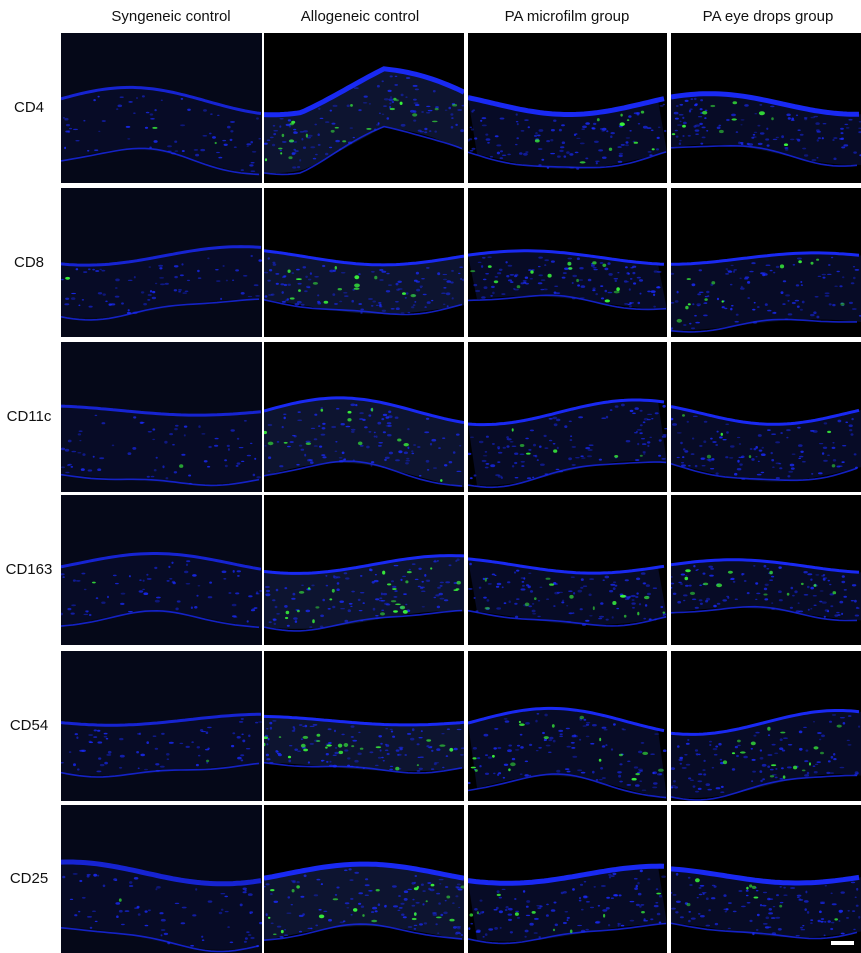  I want to click on epithelium-layer, so click(161, 410).